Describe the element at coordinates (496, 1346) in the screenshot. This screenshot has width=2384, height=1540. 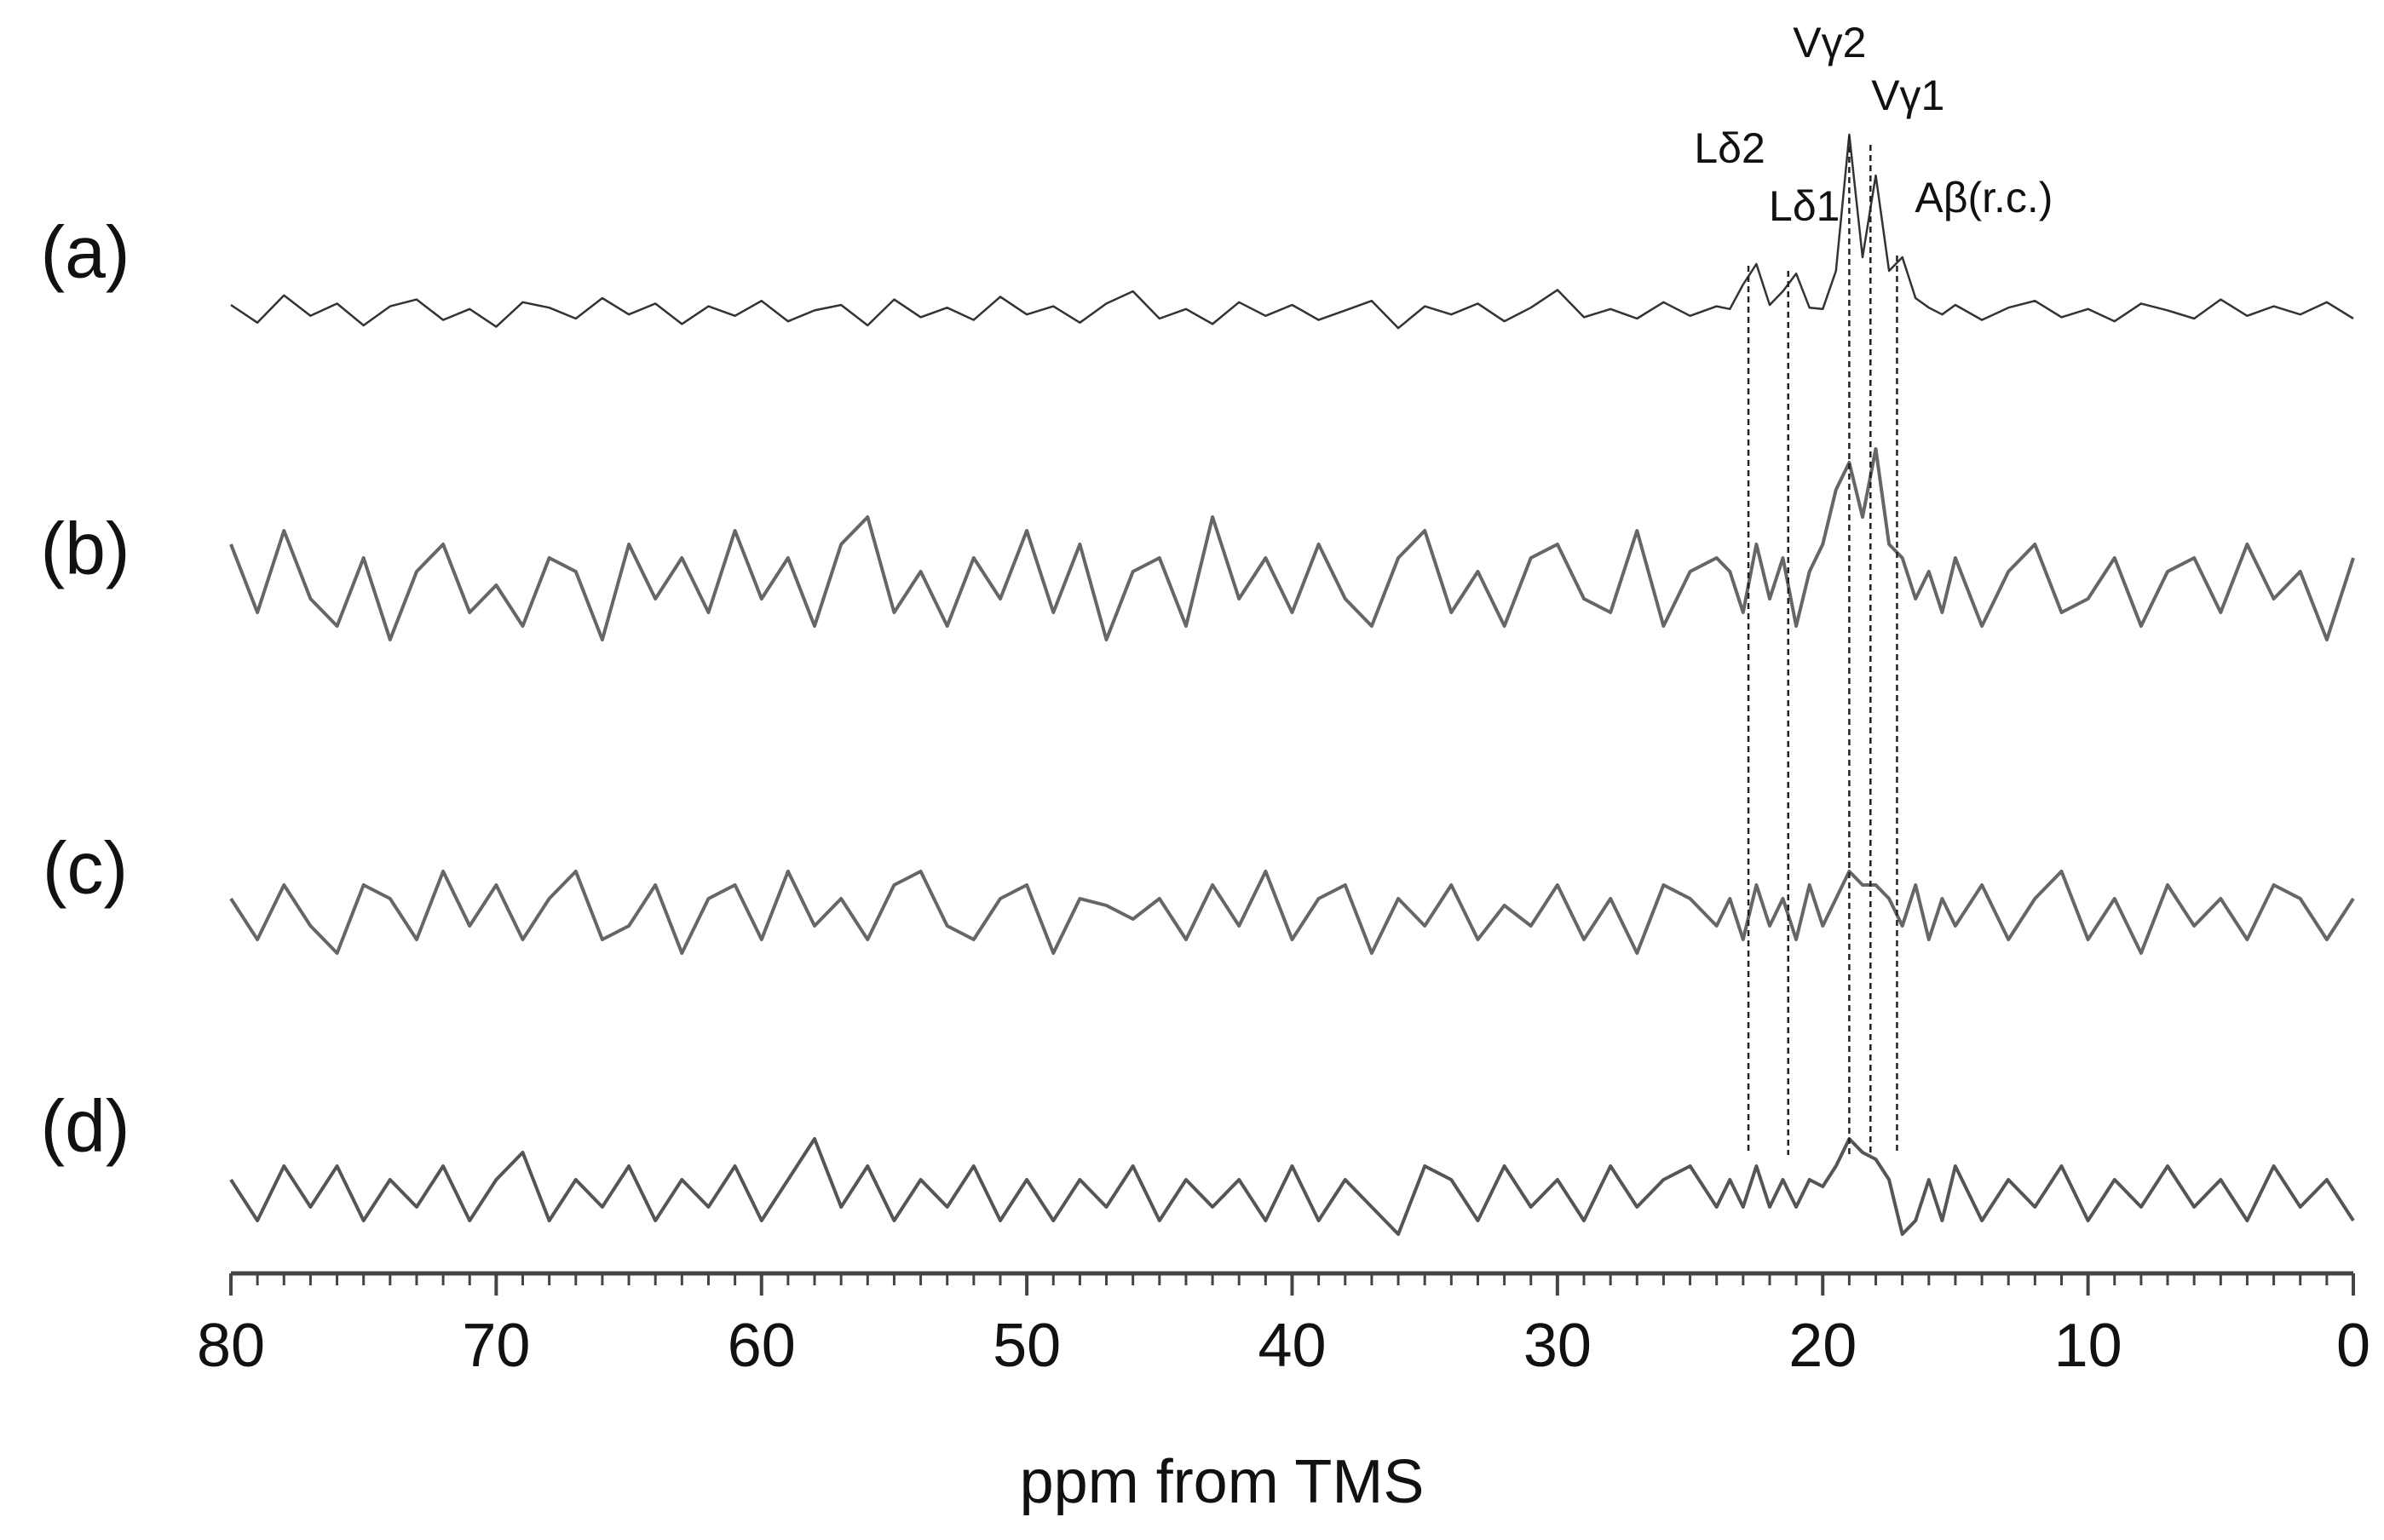
I see `x-tick-label: 70` at that location.